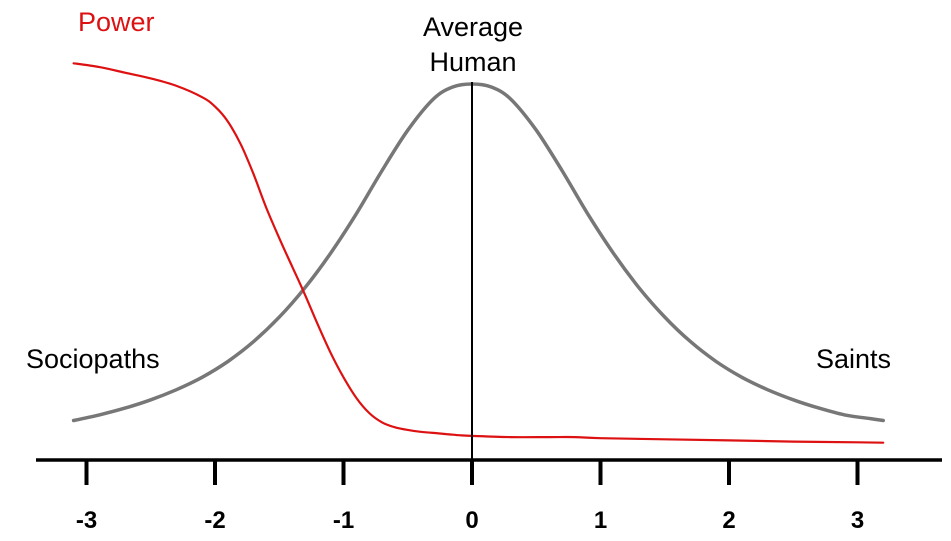 The image size is (951, 541). I want to click on sociopaths-label: Sociopaths, so click(93, 359).